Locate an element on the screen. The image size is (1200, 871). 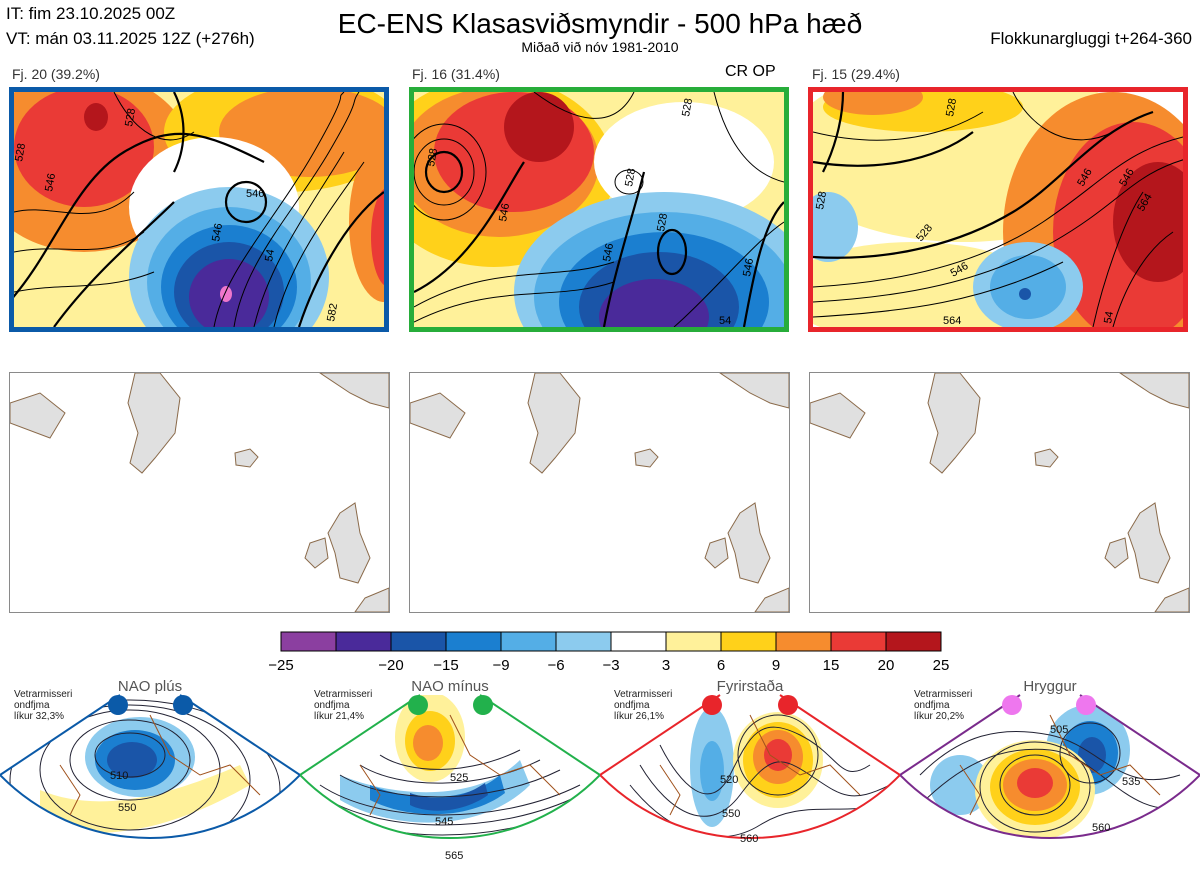
regime-2-contour-label: 565 is located at coordinates (454, 856).